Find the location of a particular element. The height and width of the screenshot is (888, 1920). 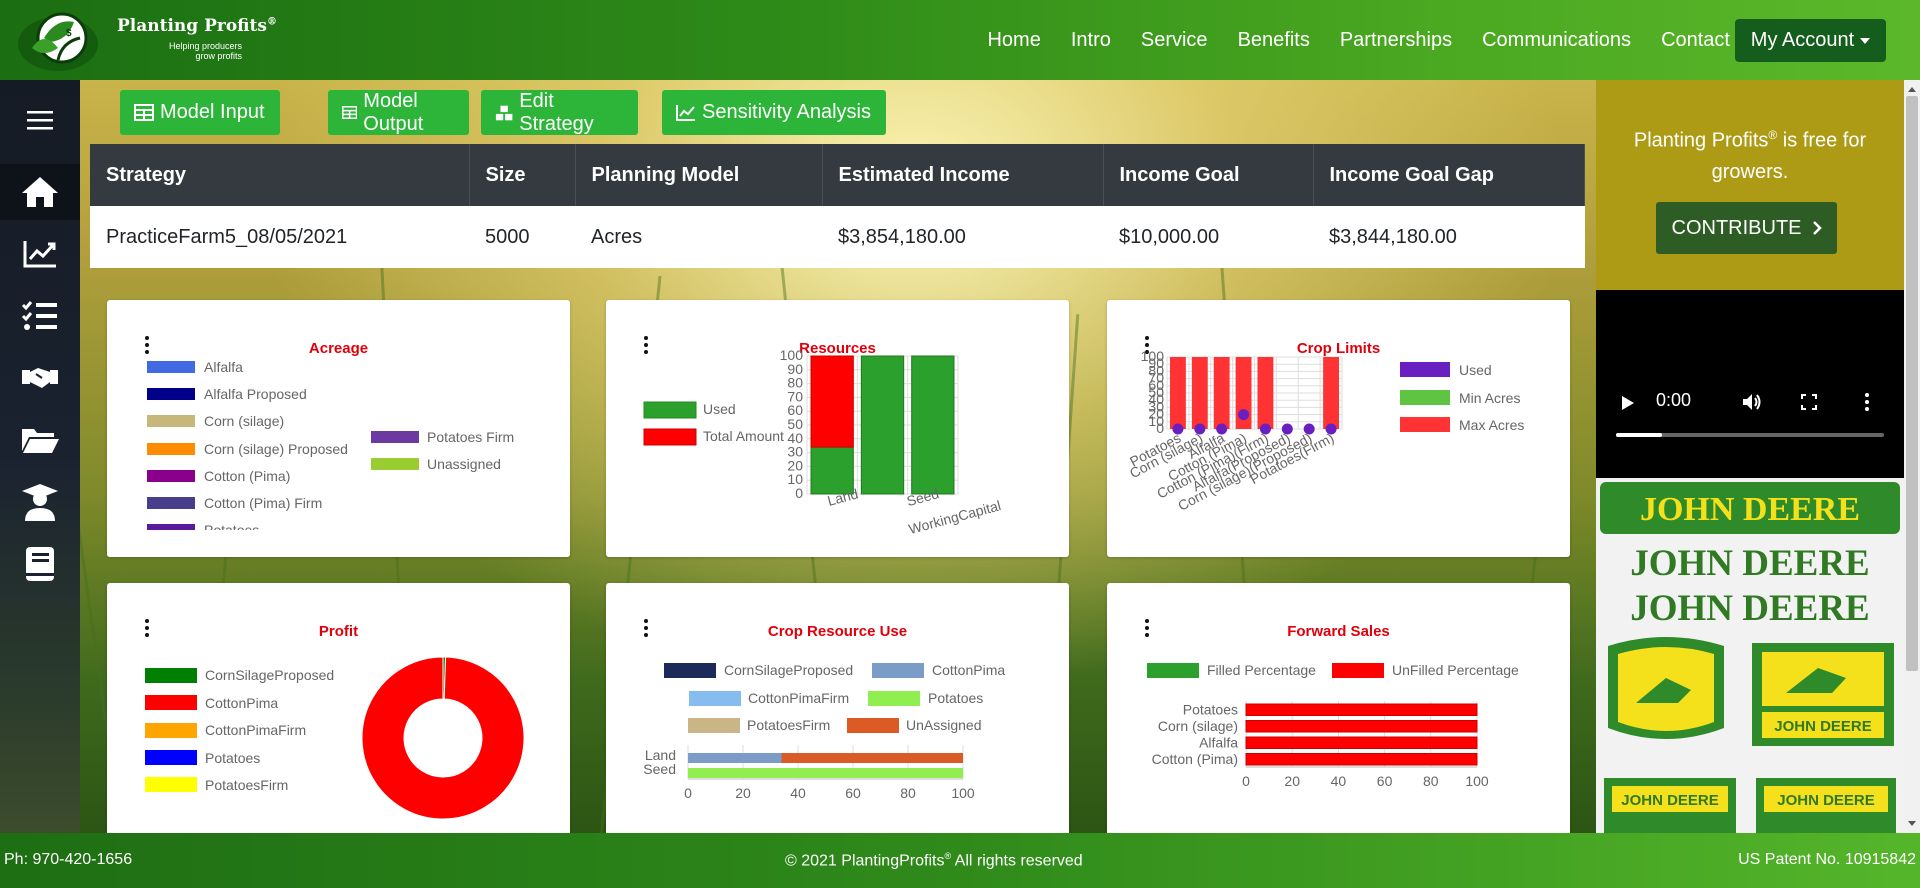

point-used-corn-silage is located at coordinates (1200, 429).